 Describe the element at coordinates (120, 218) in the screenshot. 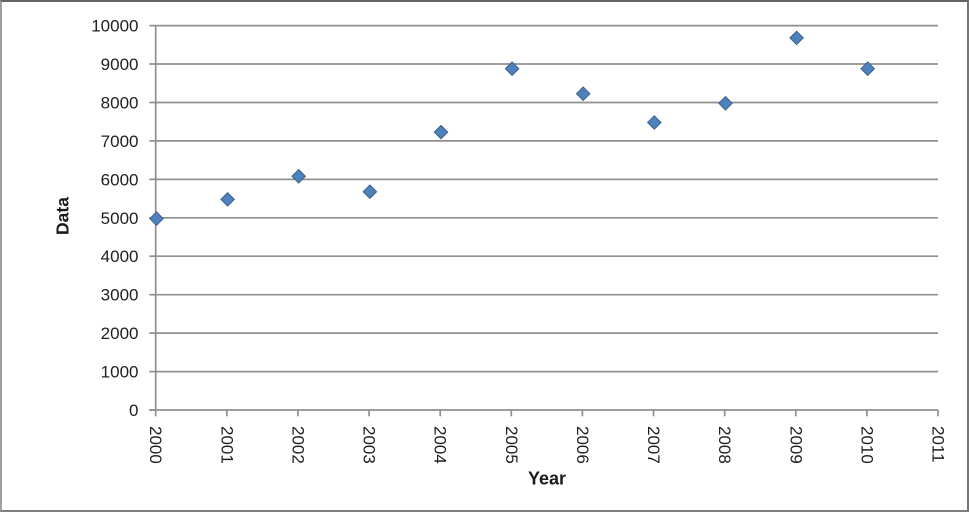

I see `svg-text: 5000` at that location.